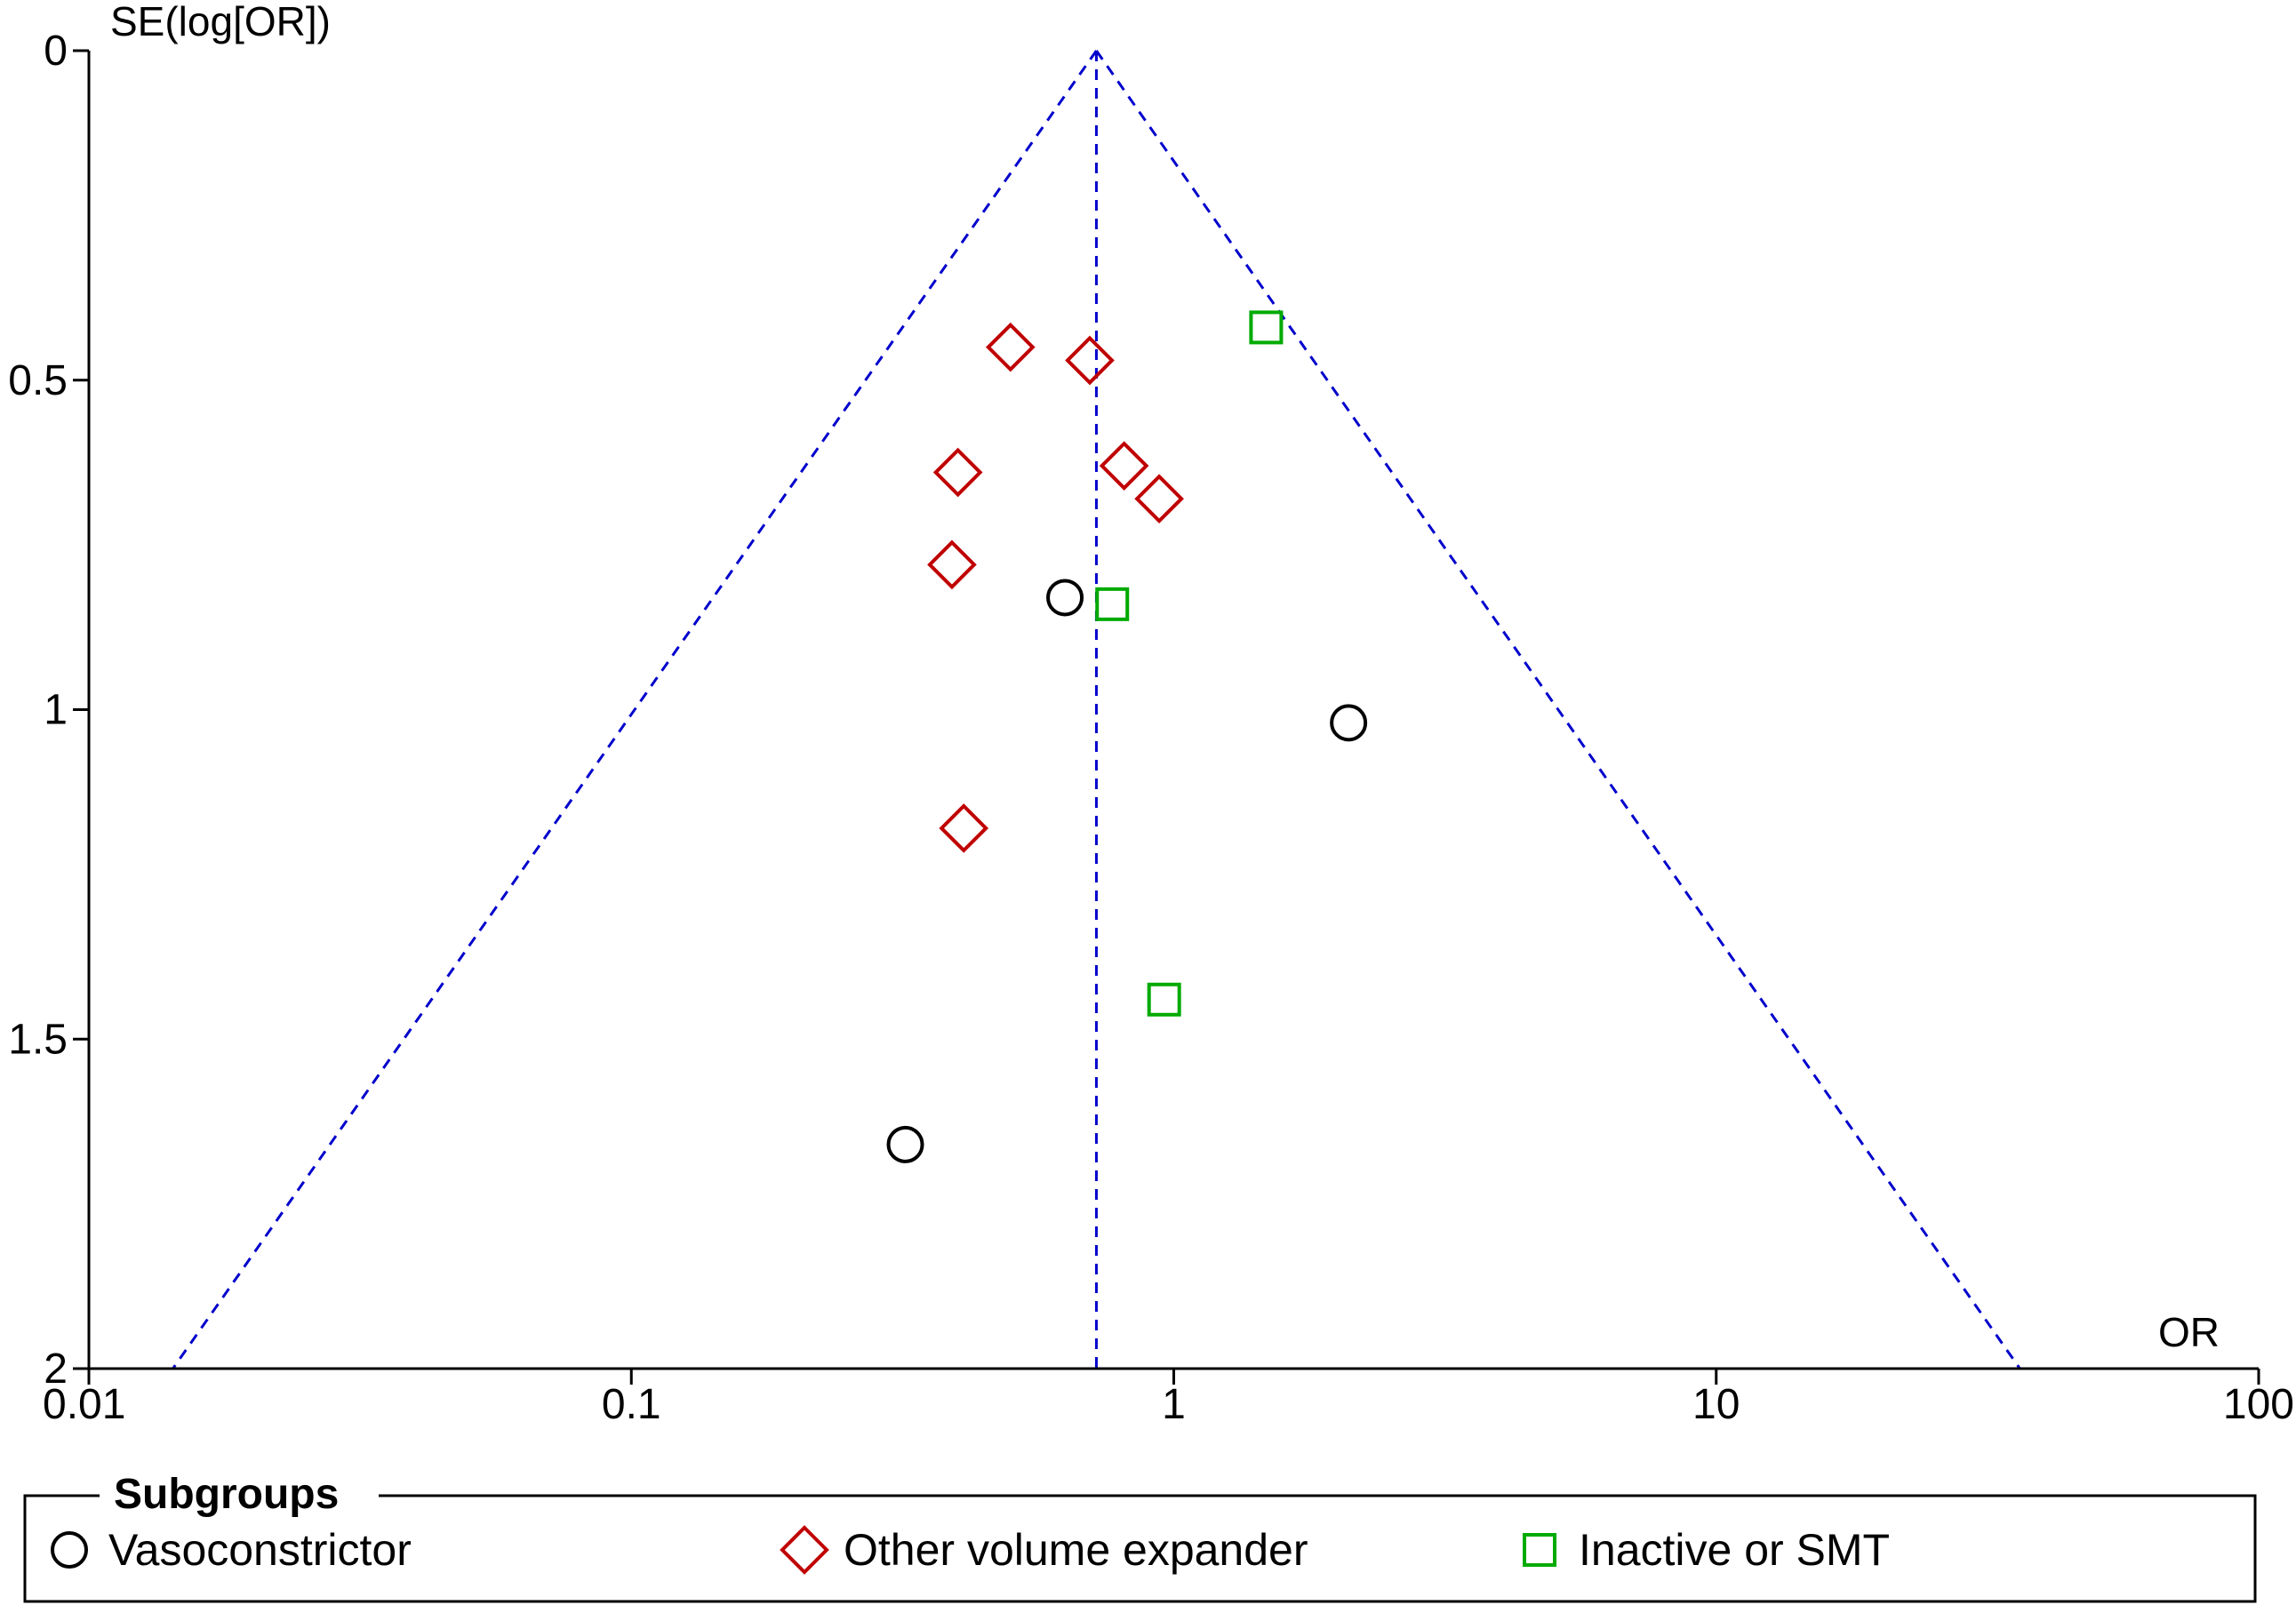 The image size is (2296, 1605). What do you see at coordinates (56, 710) in the screenshot?
I see `y-tick-label: 1` at bounding box center [56, 710].